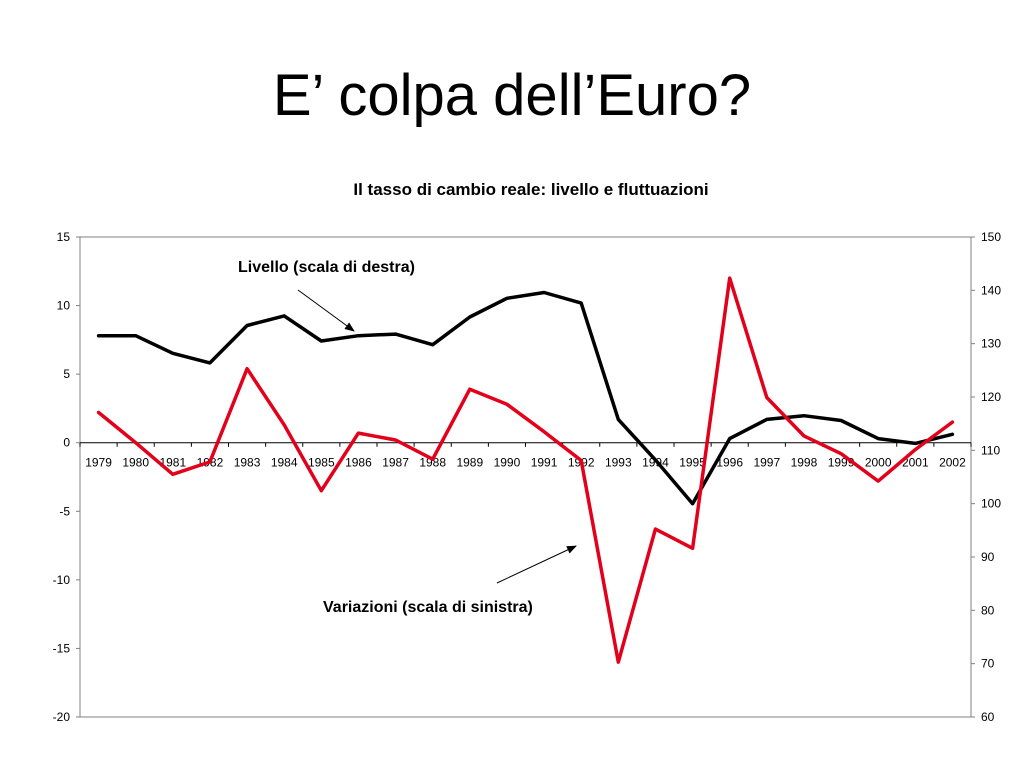 This screenshot has width=1024, height=768. Describe the element at coordinates (988, 664) in the screenshot. I see `right-axis-tick-label: 70` at that location.